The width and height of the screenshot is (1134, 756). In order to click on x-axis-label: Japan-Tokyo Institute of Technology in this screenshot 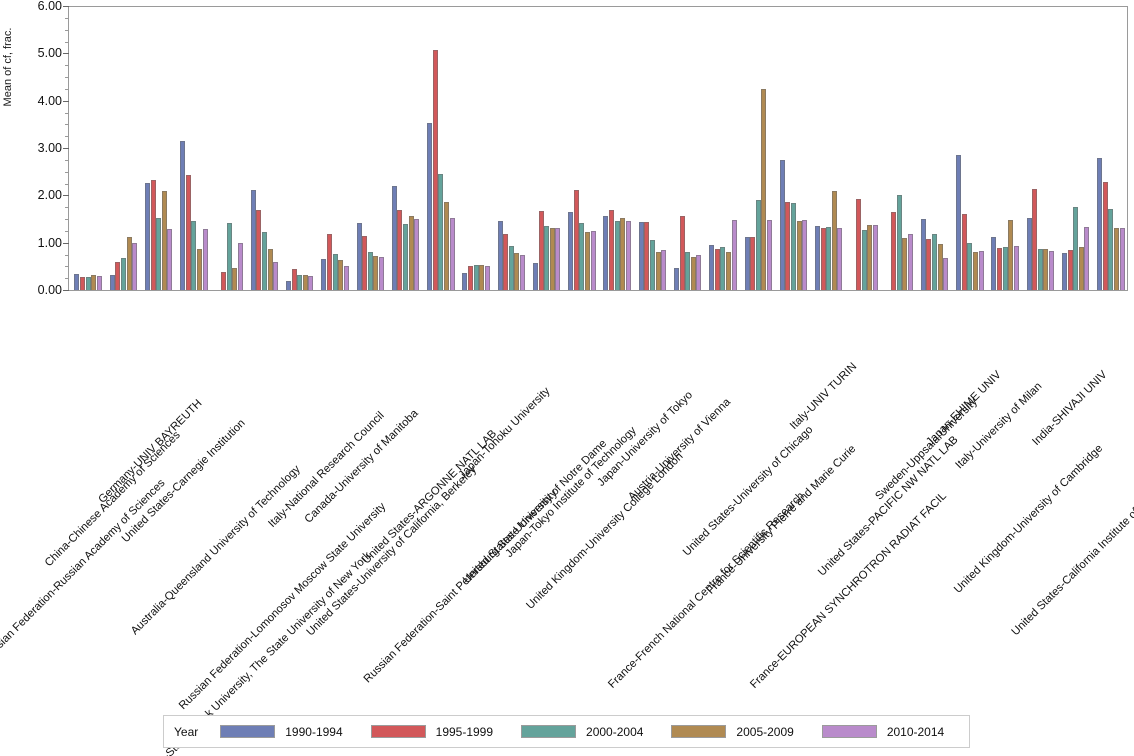, I will do `click(571, 492)`.